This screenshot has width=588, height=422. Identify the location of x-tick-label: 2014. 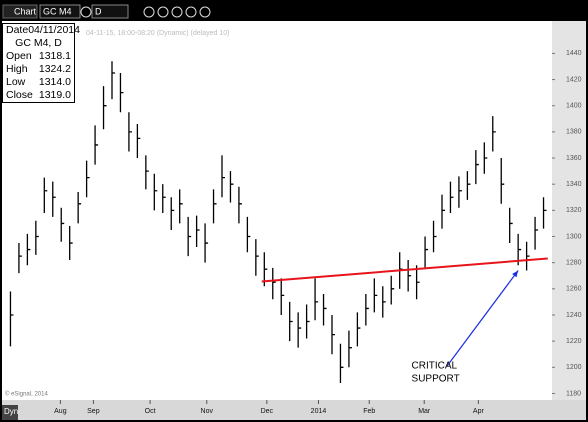
(319, 411).